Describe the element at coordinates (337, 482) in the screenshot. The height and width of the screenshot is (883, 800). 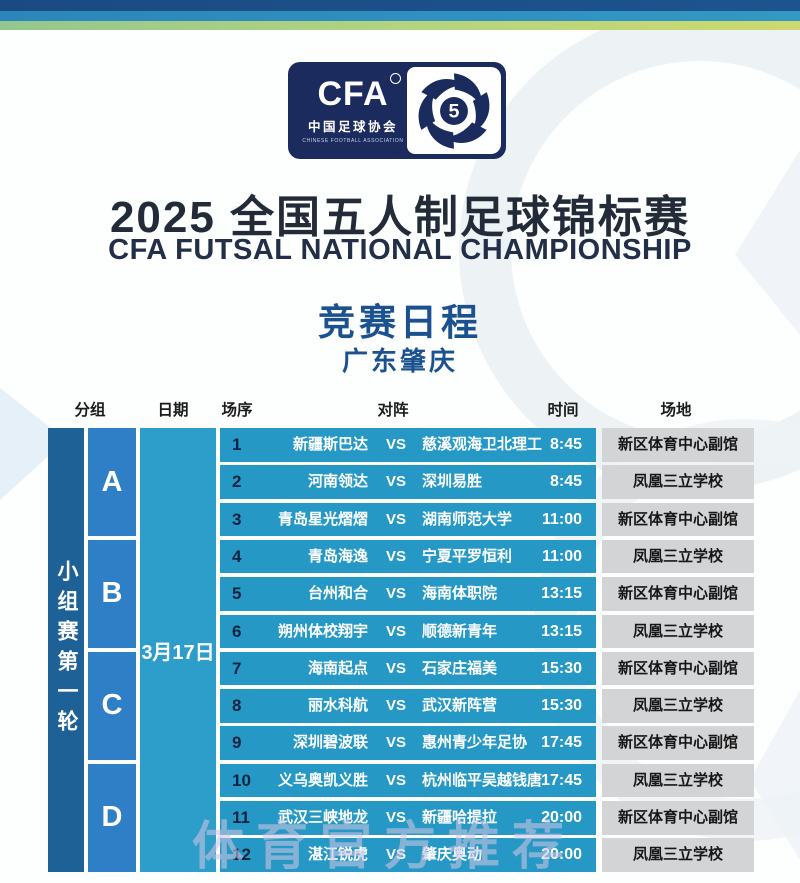
I see `home-team: 河南领达` at that location.